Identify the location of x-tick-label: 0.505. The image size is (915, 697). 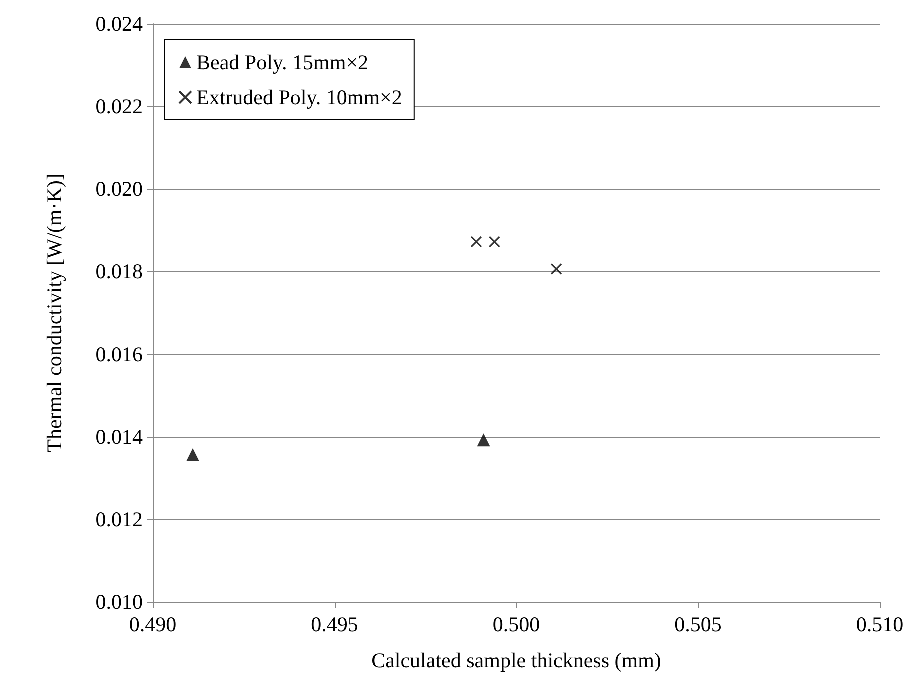
(698, 624).